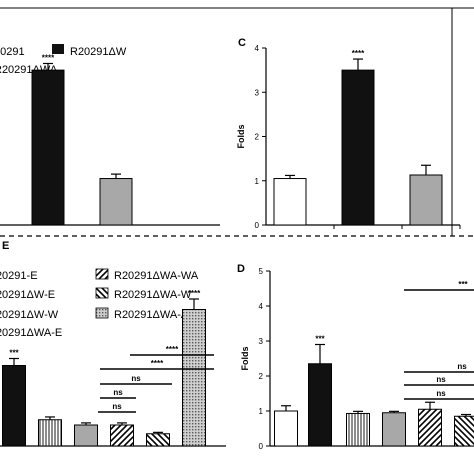 This screenshot has height=474, width=474. I want to click on legend-item-label: R20291ΔW-E, so click(27, 295).